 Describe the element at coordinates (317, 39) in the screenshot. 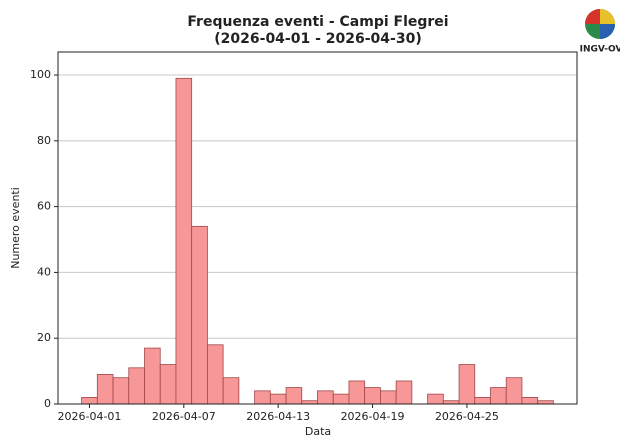

I see `chart-subtitle: (2026-04-01 - 2026-04-30)` at that location.